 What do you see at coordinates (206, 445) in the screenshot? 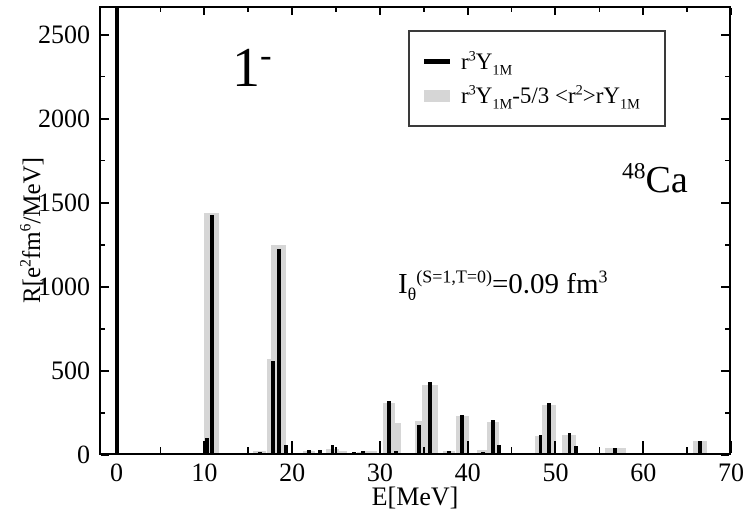
I see `bar-black-E10.3` at bounding box center [206, 445].